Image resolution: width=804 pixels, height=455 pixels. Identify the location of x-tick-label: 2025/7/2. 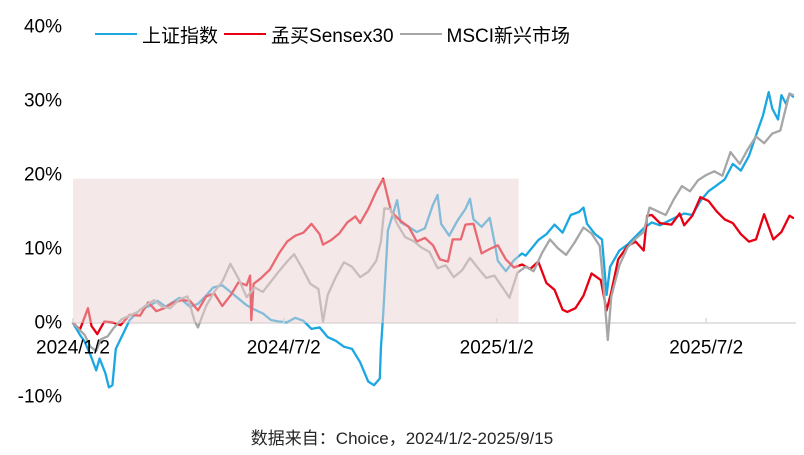
(706, 348).